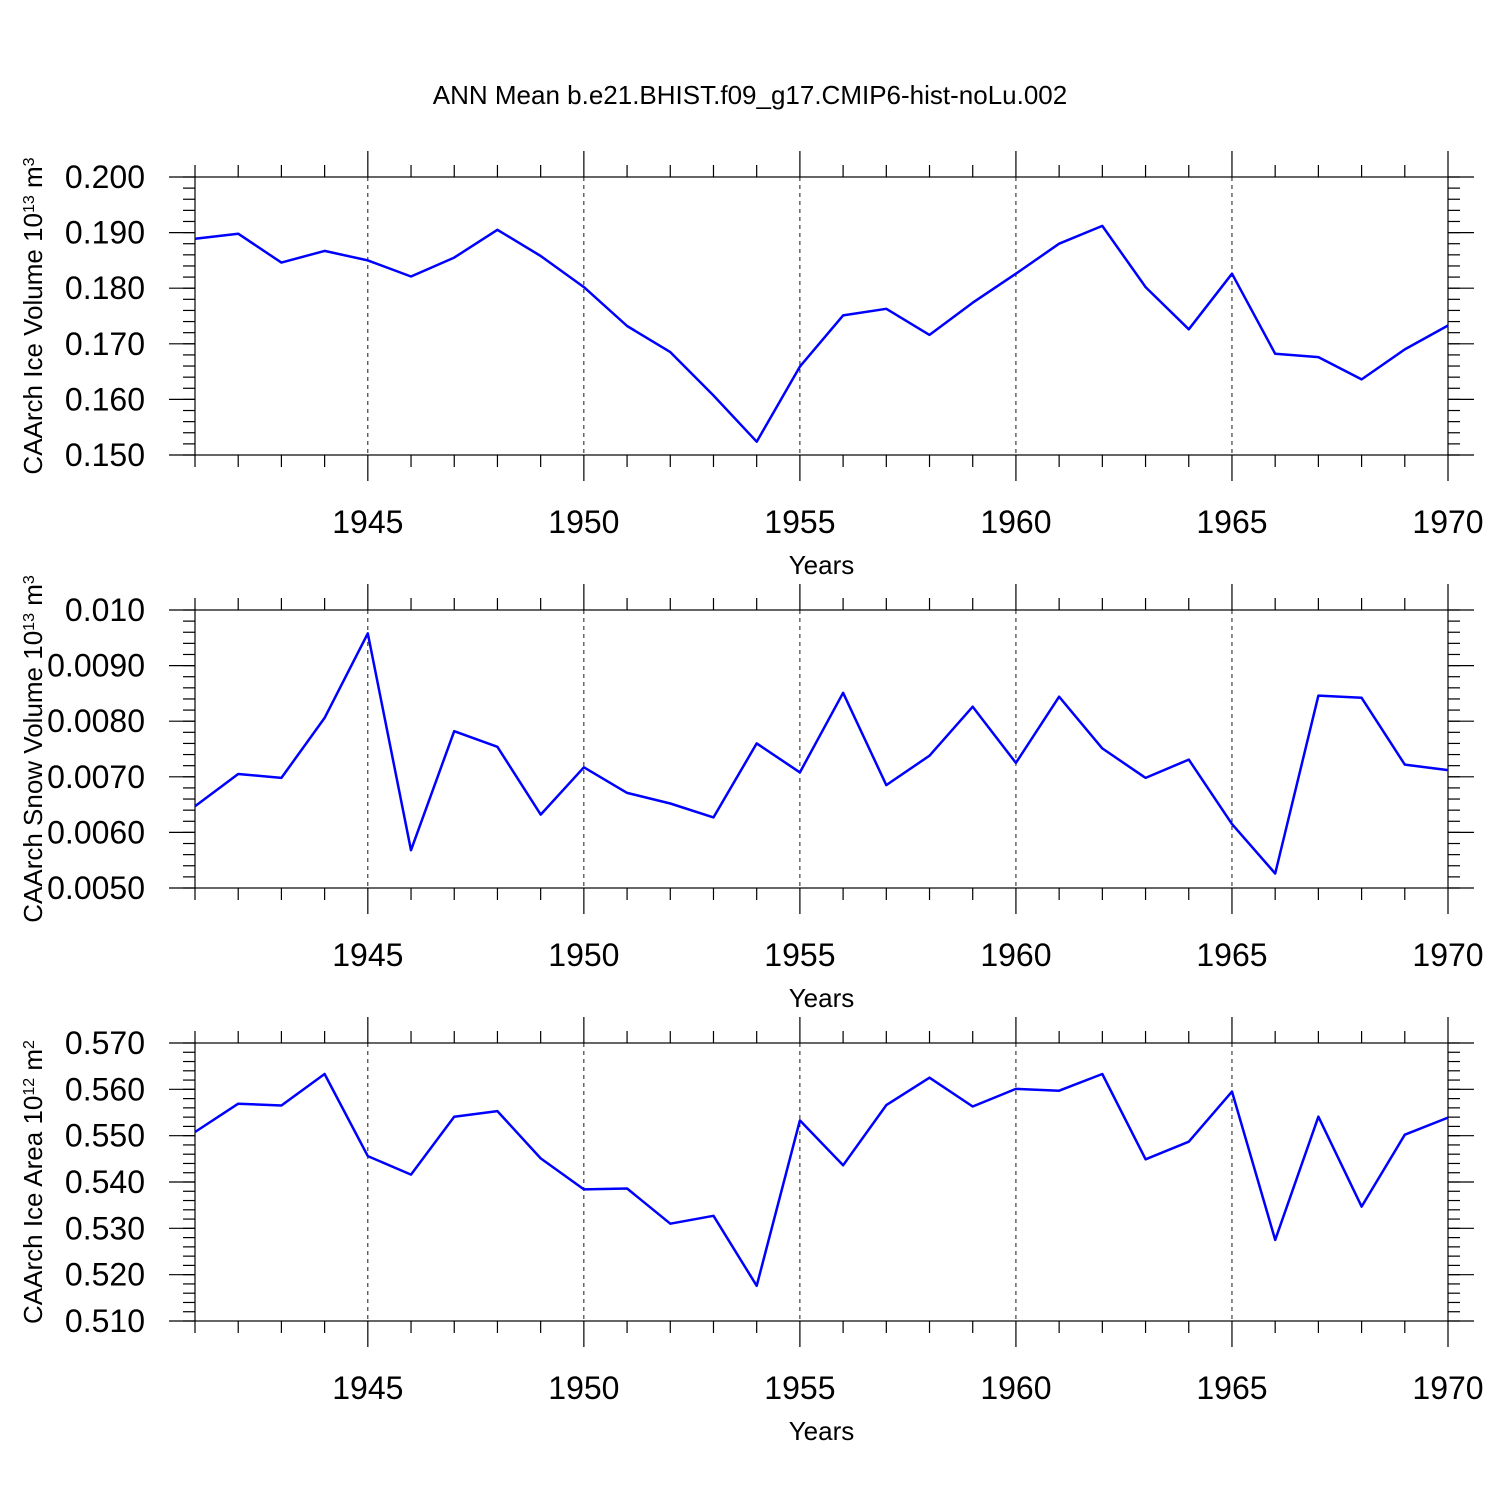 The image size is (1500, 1505). Describe the element at coordinates (105, 288) in the screenshot. I see `y-tick-label: 0.180` at that location.